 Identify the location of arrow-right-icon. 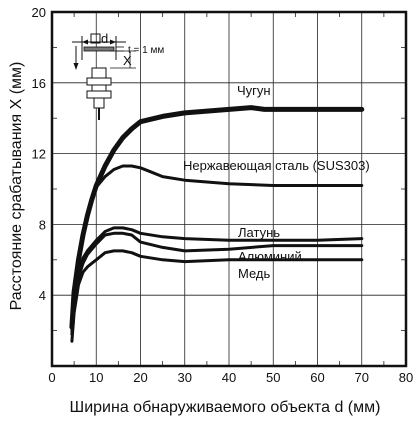
(113, 42).